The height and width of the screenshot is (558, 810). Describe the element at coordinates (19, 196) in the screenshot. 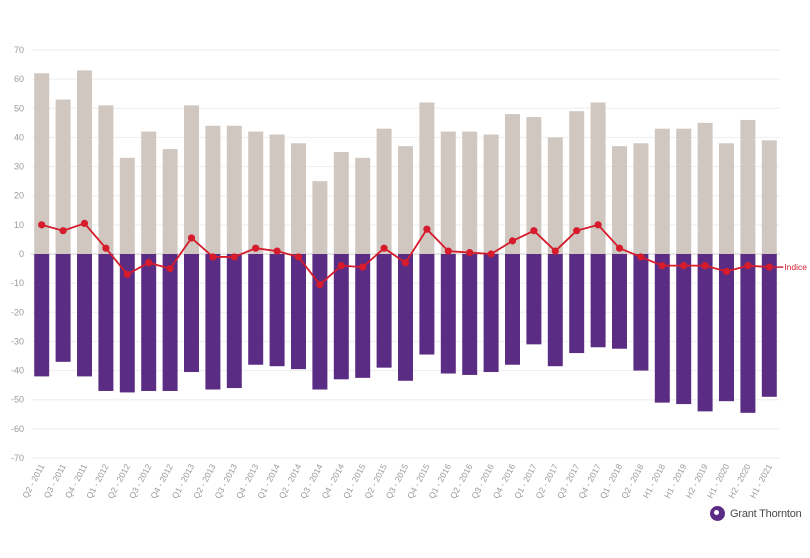

I see `y-tick-label: 20` at that location.